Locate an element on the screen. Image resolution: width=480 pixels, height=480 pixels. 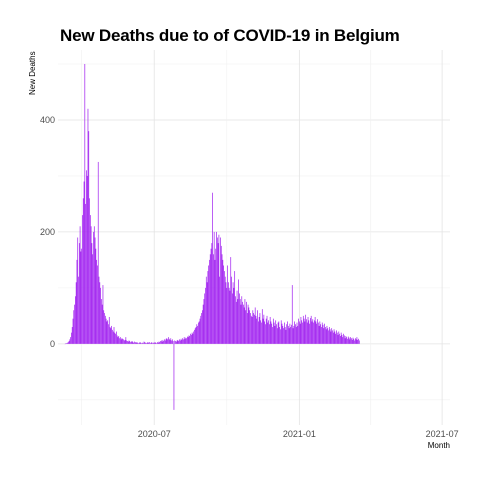
x-tick-label: 2020-07 is located at coordinates (154, 434).